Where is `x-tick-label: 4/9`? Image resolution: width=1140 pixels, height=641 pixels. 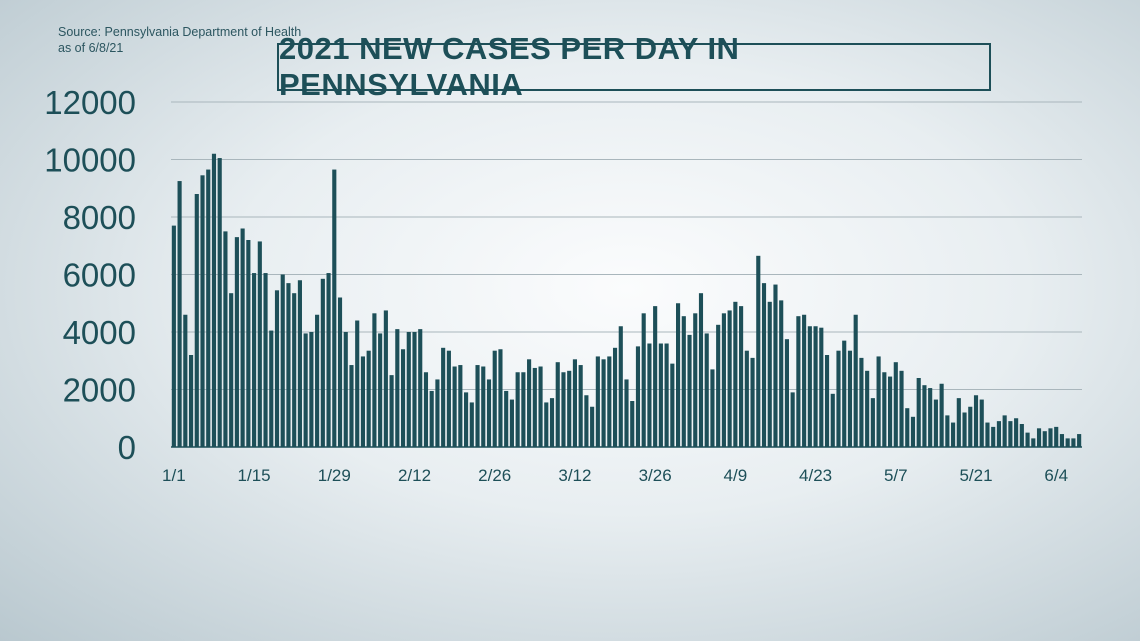 x-tick-label: 4/9 is located at coordinates (736, 475).